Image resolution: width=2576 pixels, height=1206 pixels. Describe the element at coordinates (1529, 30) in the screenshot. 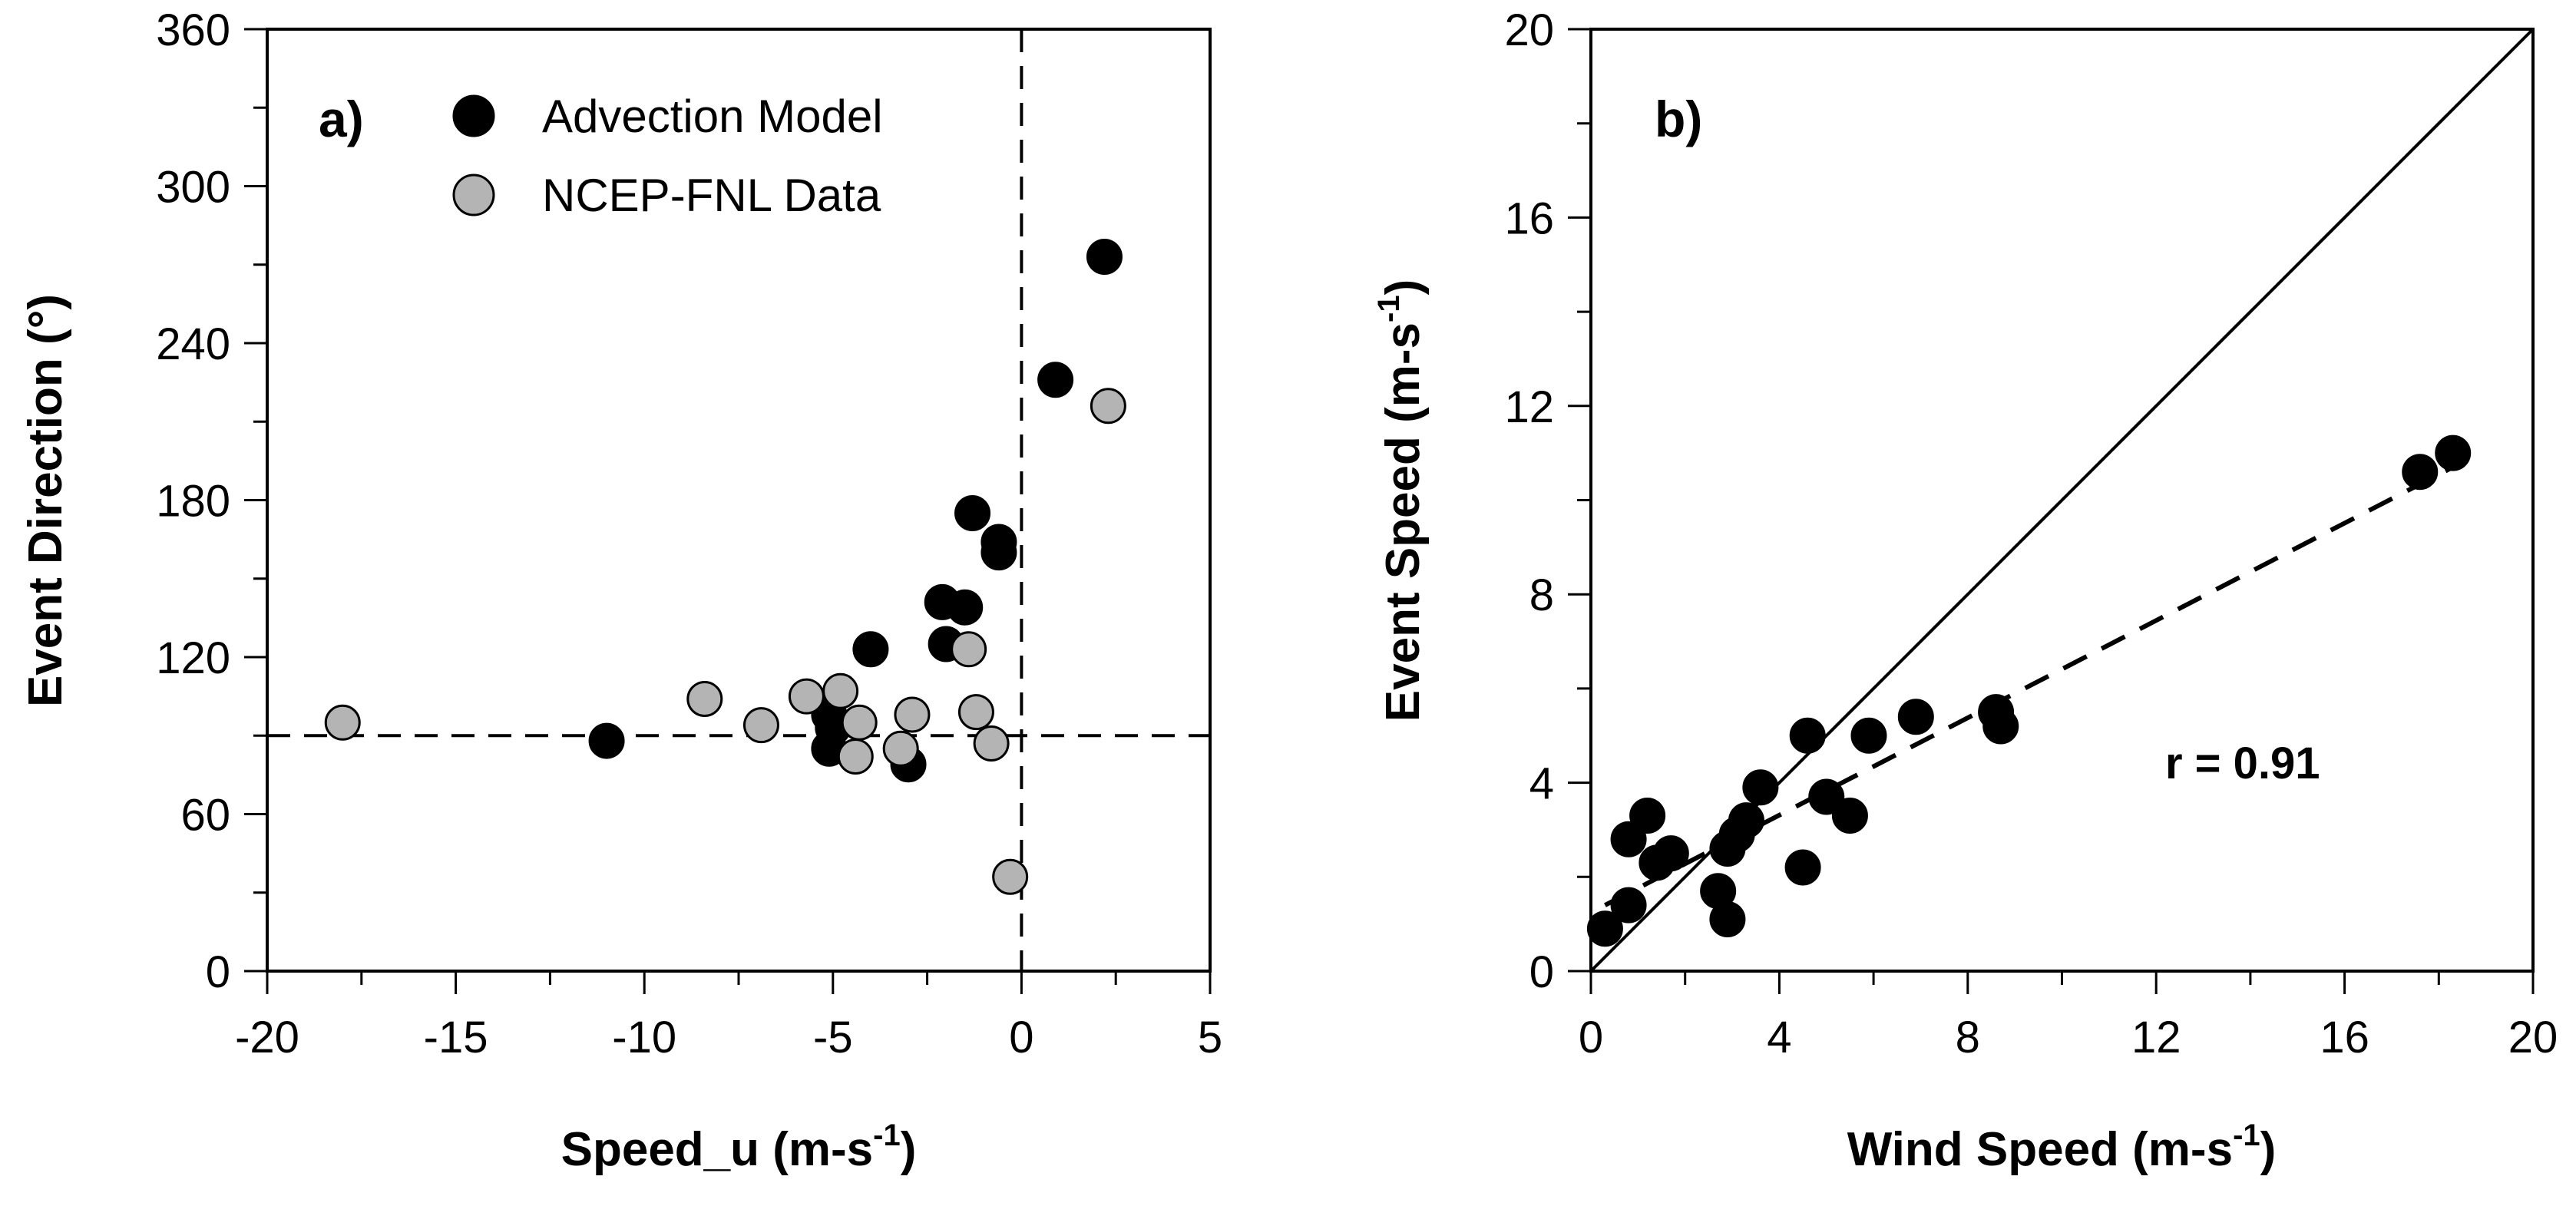

I see `y-tick-label: 20` at that location.